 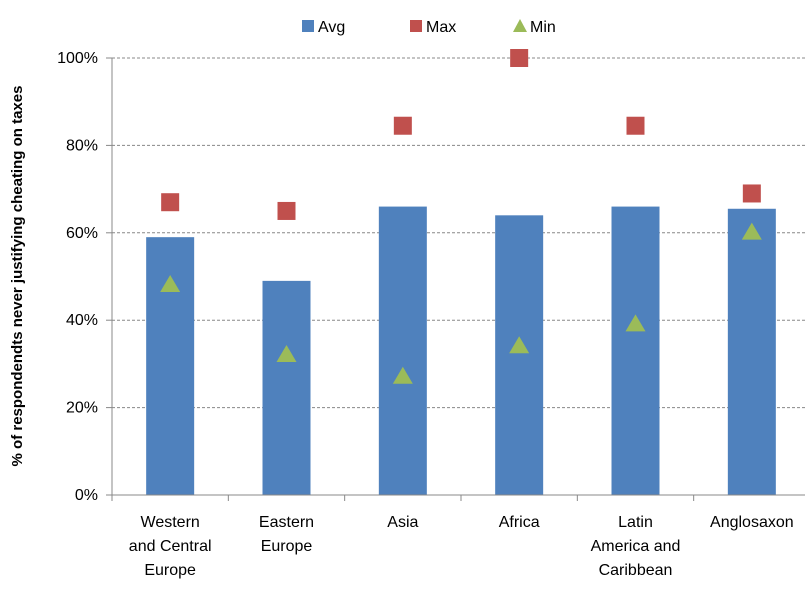 I want to click on x-category-label: Eastern Europe, so click(x=286, y=534).